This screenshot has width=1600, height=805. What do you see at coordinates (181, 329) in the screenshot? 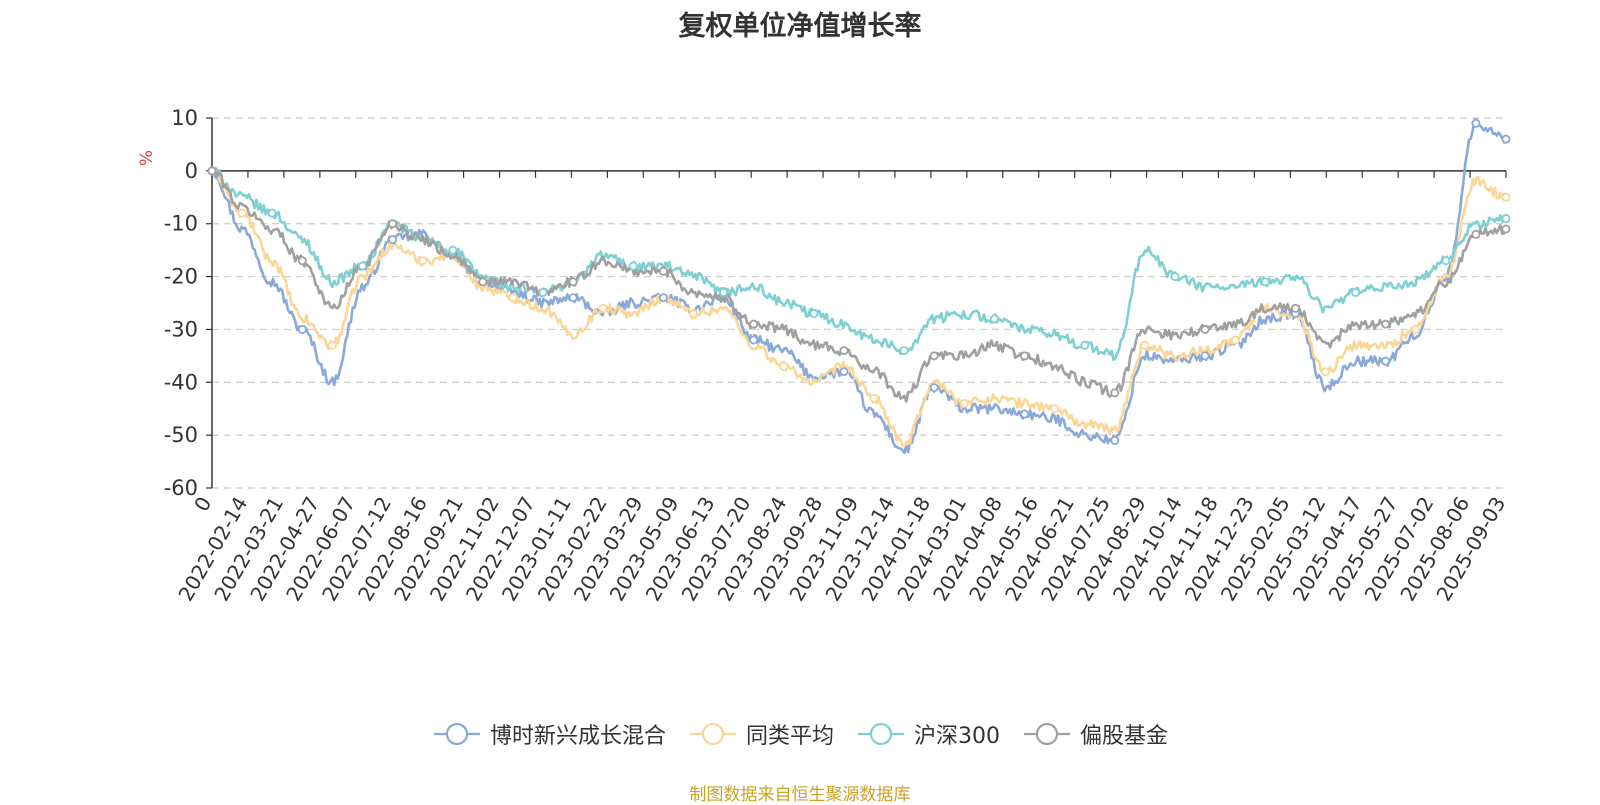
I see `y-tick-label: -30` at bounding box center [181, 329].